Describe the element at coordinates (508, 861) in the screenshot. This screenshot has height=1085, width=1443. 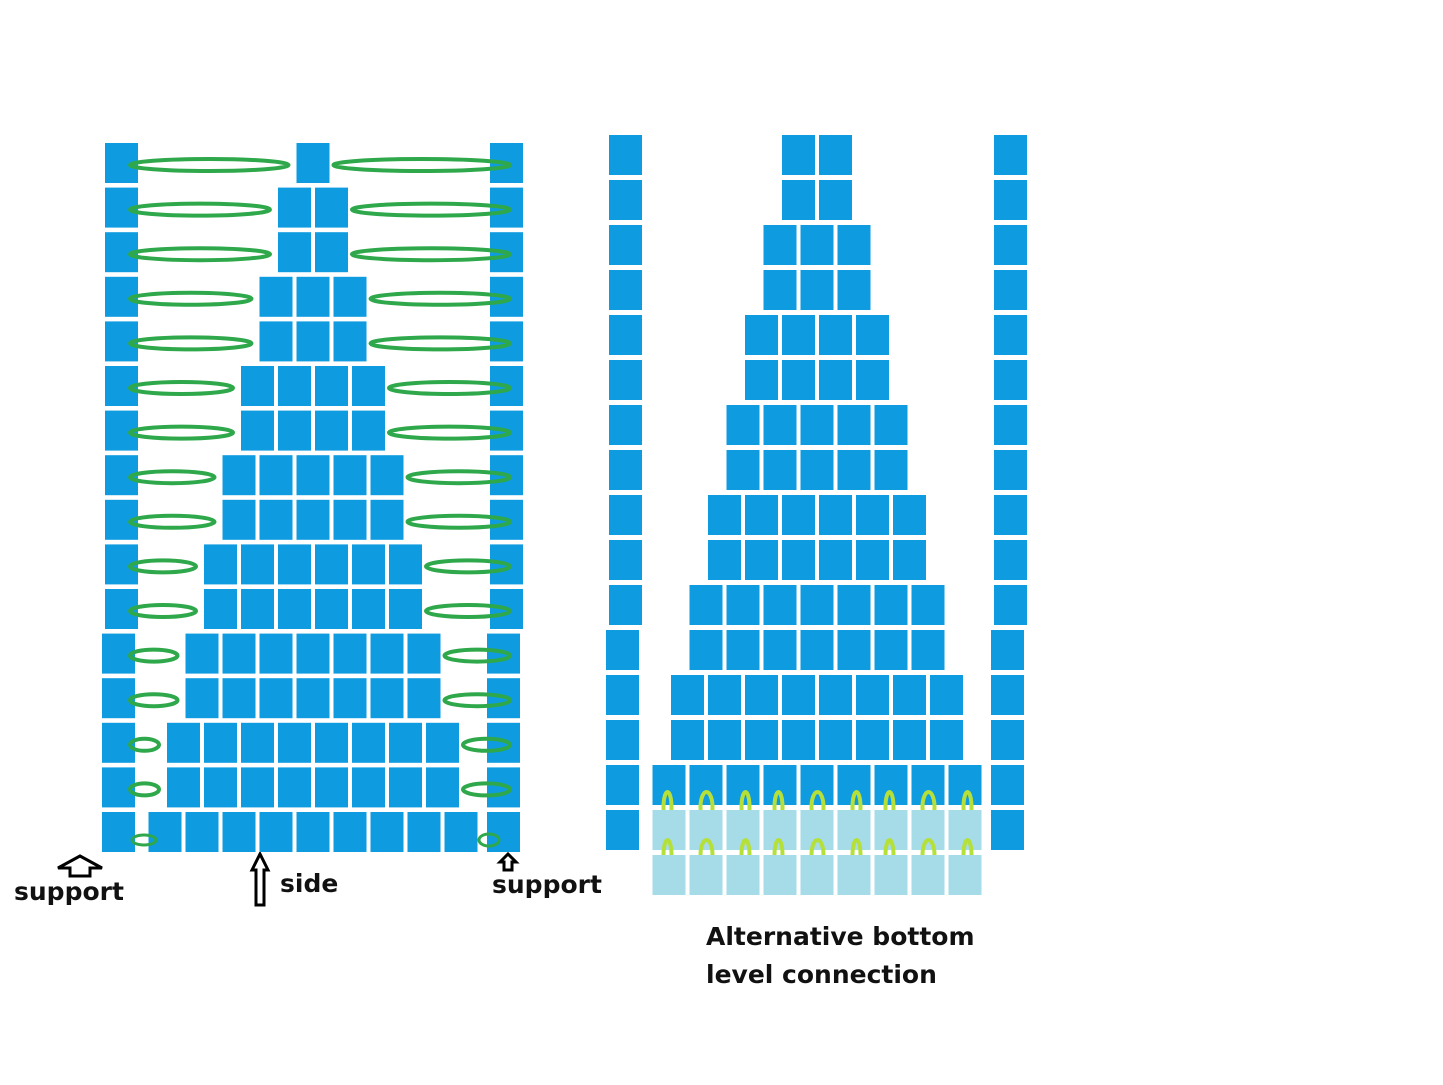
I see `support-arrow` at that location.